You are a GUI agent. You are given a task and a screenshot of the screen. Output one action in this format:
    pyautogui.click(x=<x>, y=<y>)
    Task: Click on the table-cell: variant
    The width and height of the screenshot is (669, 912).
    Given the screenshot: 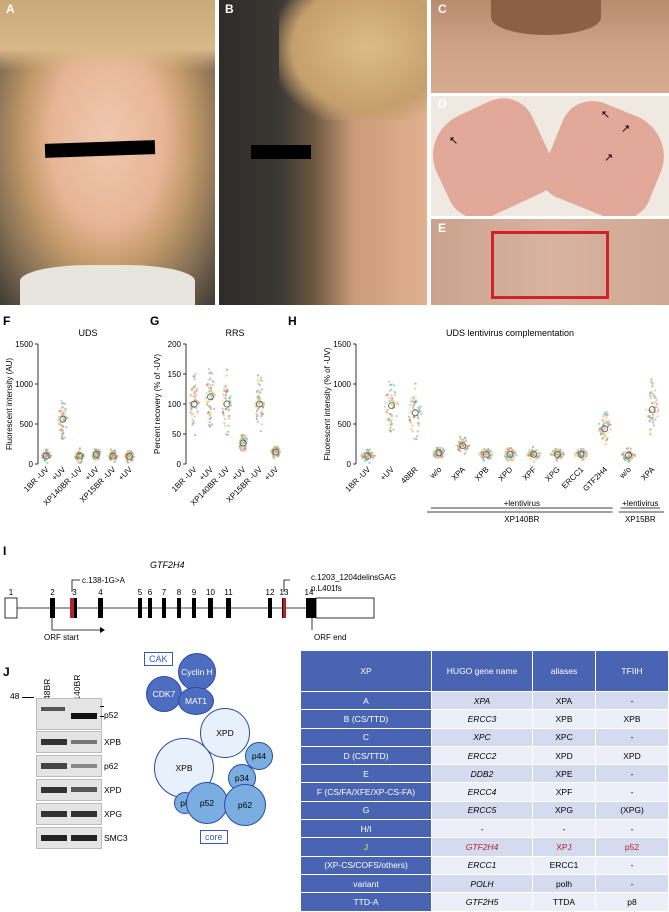 What is the action you would take?
    pyautogui.click(x=366, y=883)
    